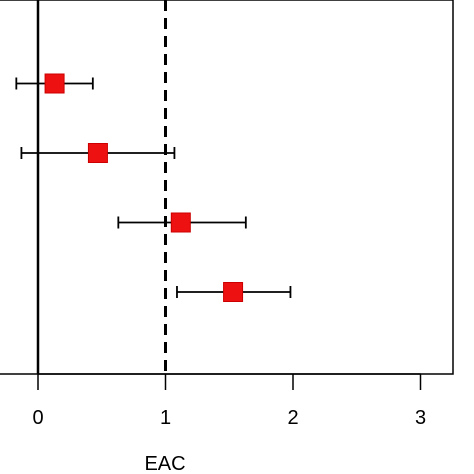  I want to click on x-axis: 0 1 2 3, so click(229, 401).